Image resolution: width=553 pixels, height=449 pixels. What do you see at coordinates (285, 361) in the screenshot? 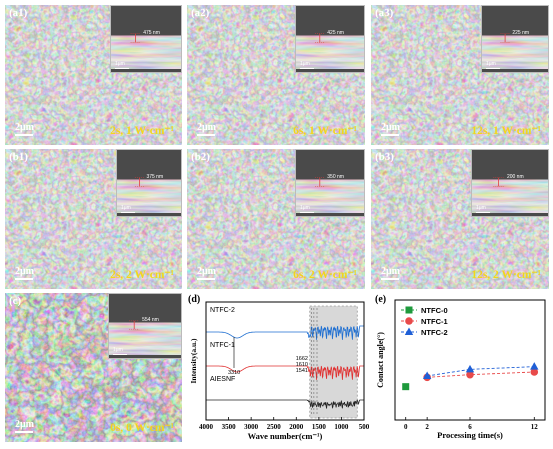
I see `ftir-plot-frame` at bounding box center [285, 361].